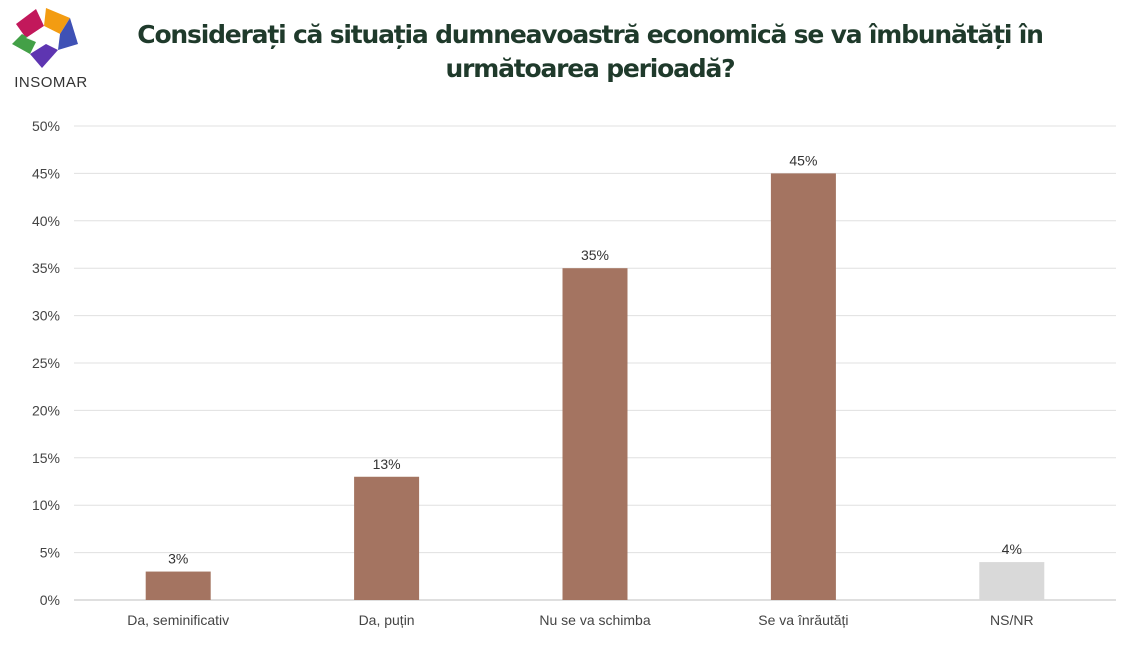 The width and height of the screenshot is (1146, 652). What do you see at coordinates (45, 38) in the screenshot?
I see `logo-mark-icon` at bounding box center [45, 38].